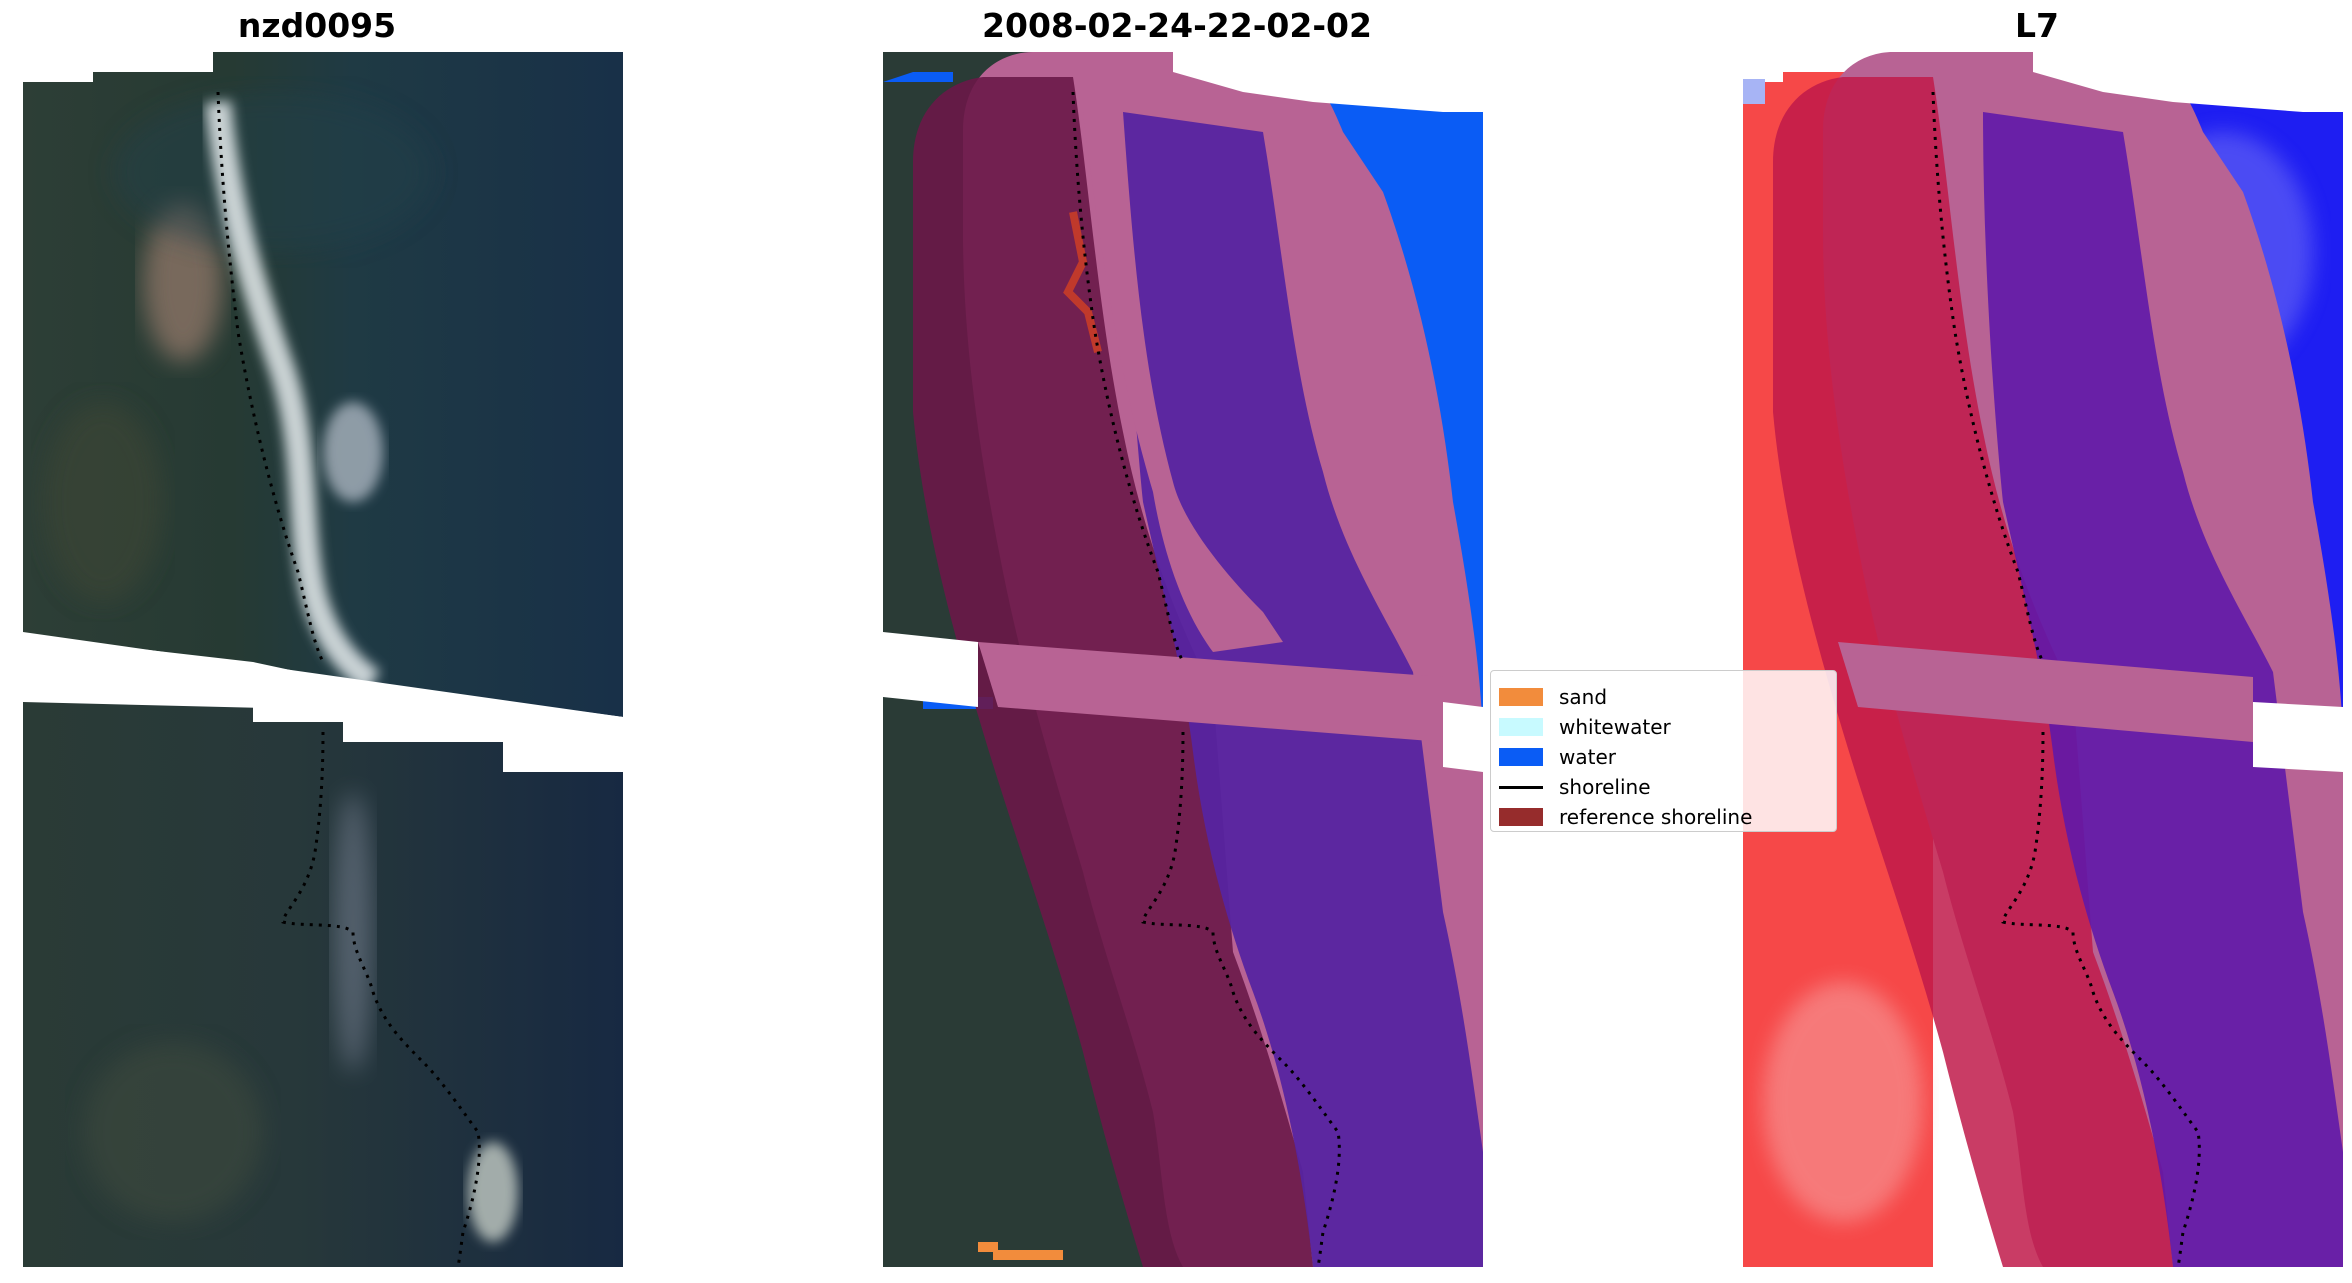  I want to click on legend-label: reference shoreline, so click(1656, 817).